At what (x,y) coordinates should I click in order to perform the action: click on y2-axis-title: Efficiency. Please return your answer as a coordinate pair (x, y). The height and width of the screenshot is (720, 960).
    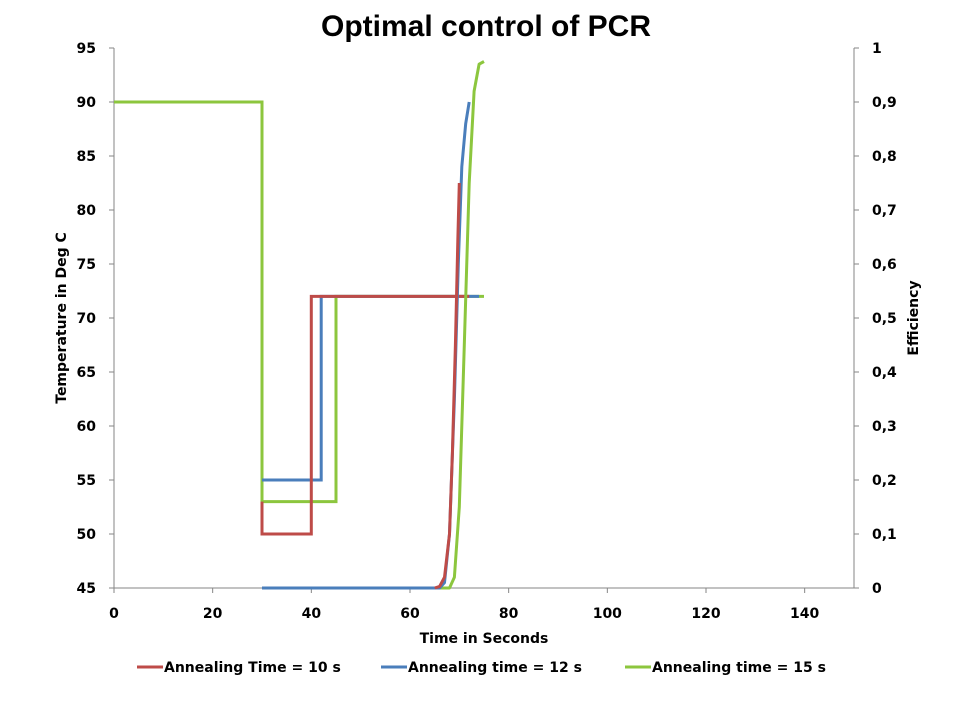
    Looking at the image, I should click on (914, 317).